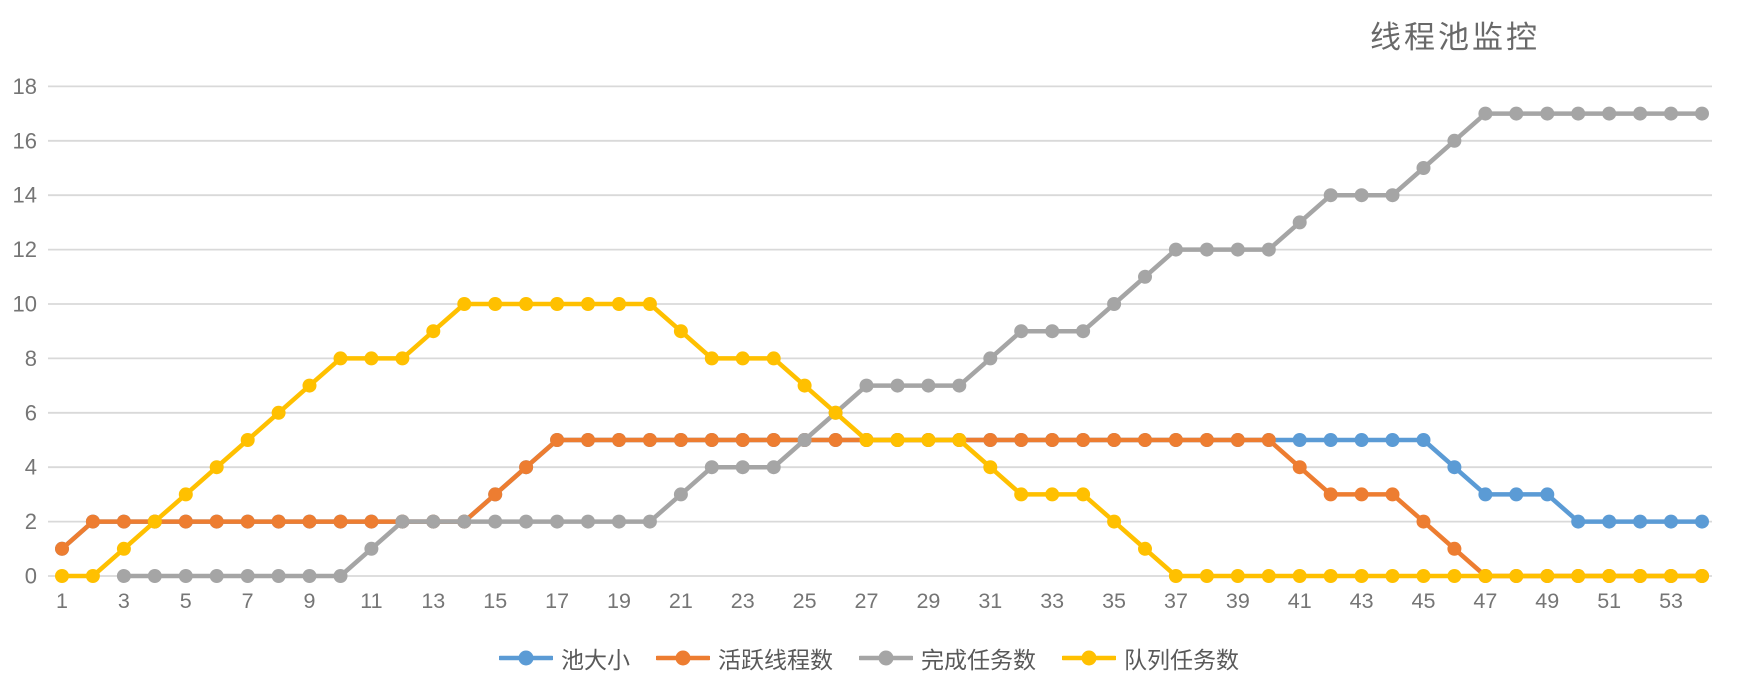 The height and width of the screenshot is (684, 1738). What do you see at coordinates (1300, 601) in the screenshot?
I see `x-tick-label: 41` at bounding box center [1300, 601].